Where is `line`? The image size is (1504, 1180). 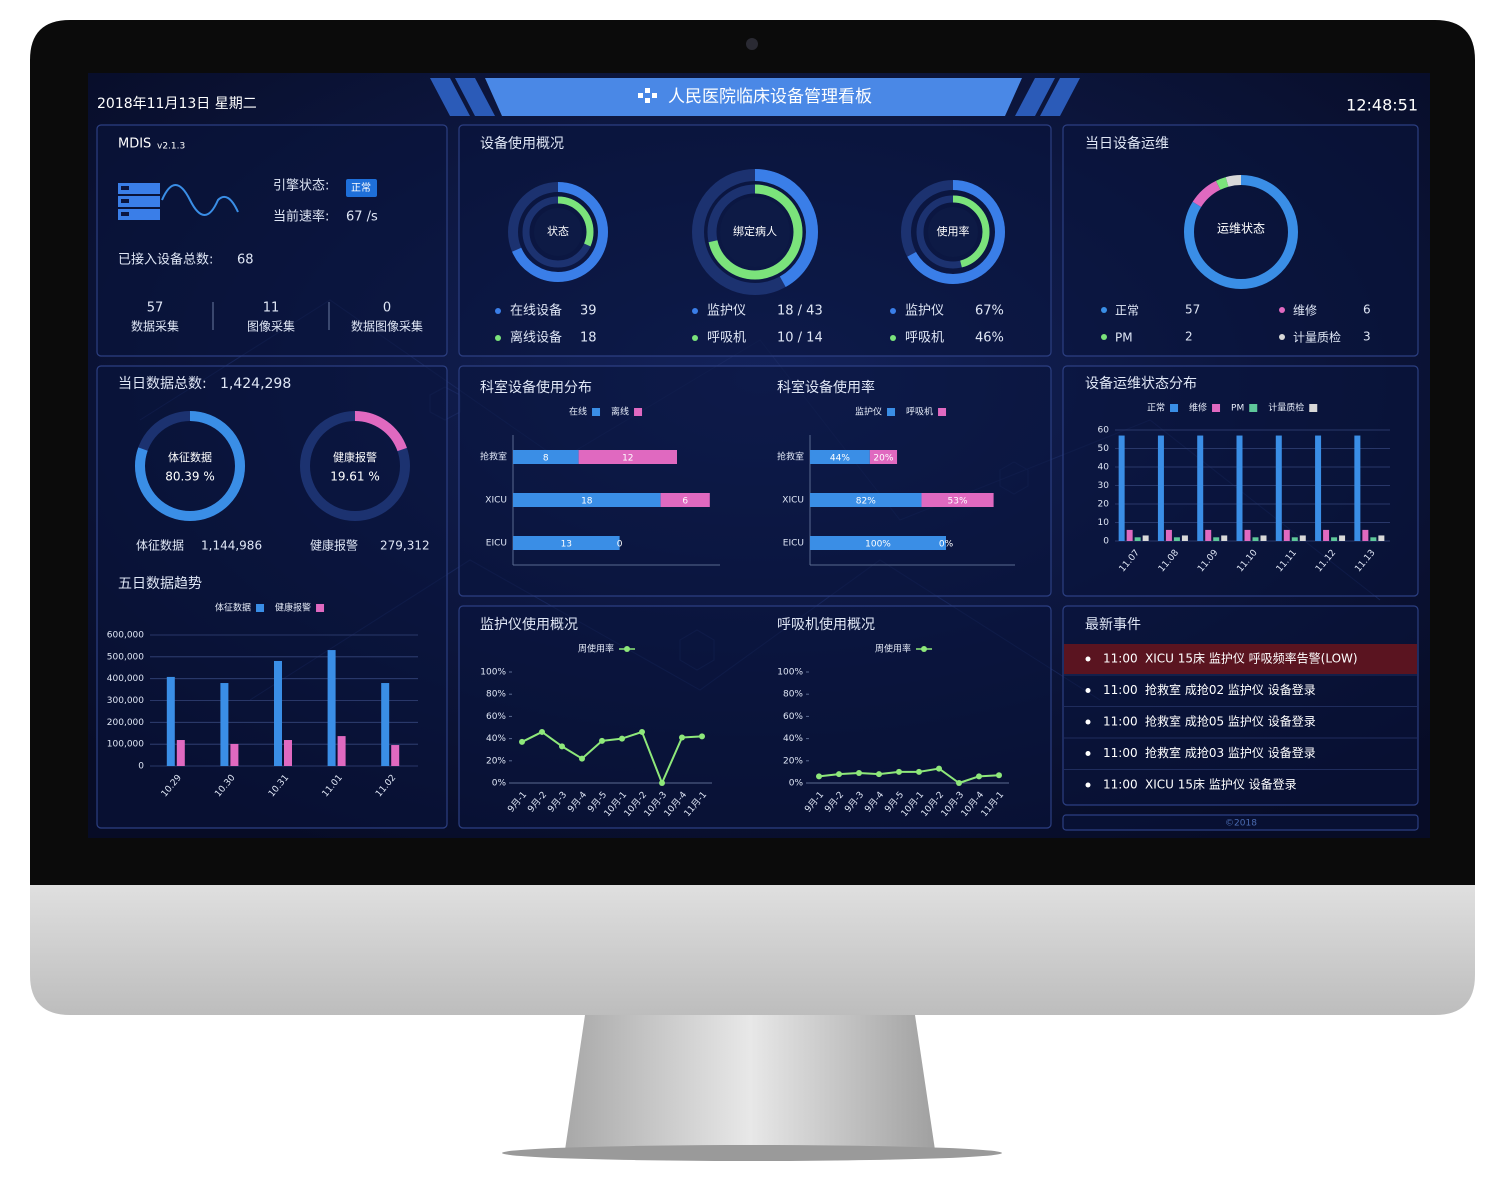
line is located at coordinates (909, 775).